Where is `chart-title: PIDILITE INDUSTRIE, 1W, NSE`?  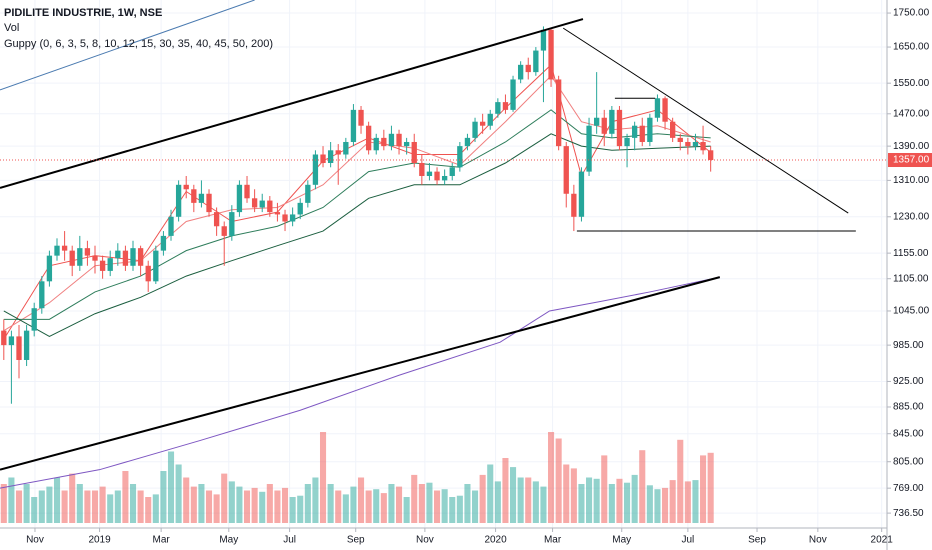
chart-title: PIDILITE INDUSTRIE, 1W, NSE is located at coordinates (83, 13).